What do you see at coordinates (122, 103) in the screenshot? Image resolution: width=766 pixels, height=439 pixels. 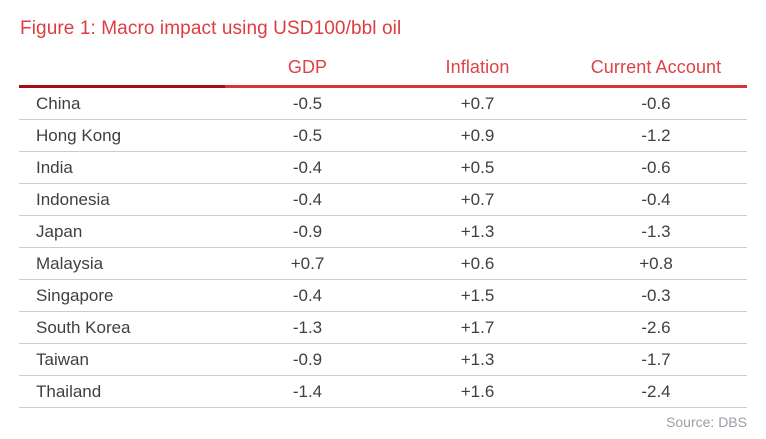 I see `country-cell: China` at bounding box center [122, 103].